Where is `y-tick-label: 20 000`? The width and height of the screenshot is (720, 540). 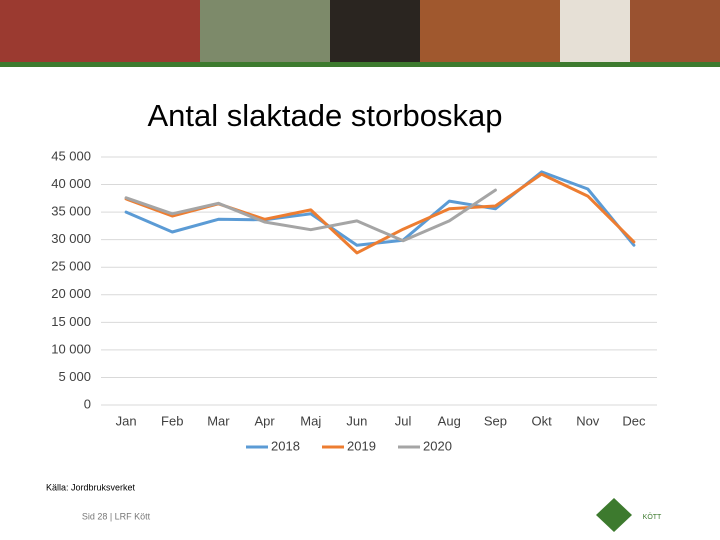 y-tick-label: 20 000 is located at coordinates (71, 293).